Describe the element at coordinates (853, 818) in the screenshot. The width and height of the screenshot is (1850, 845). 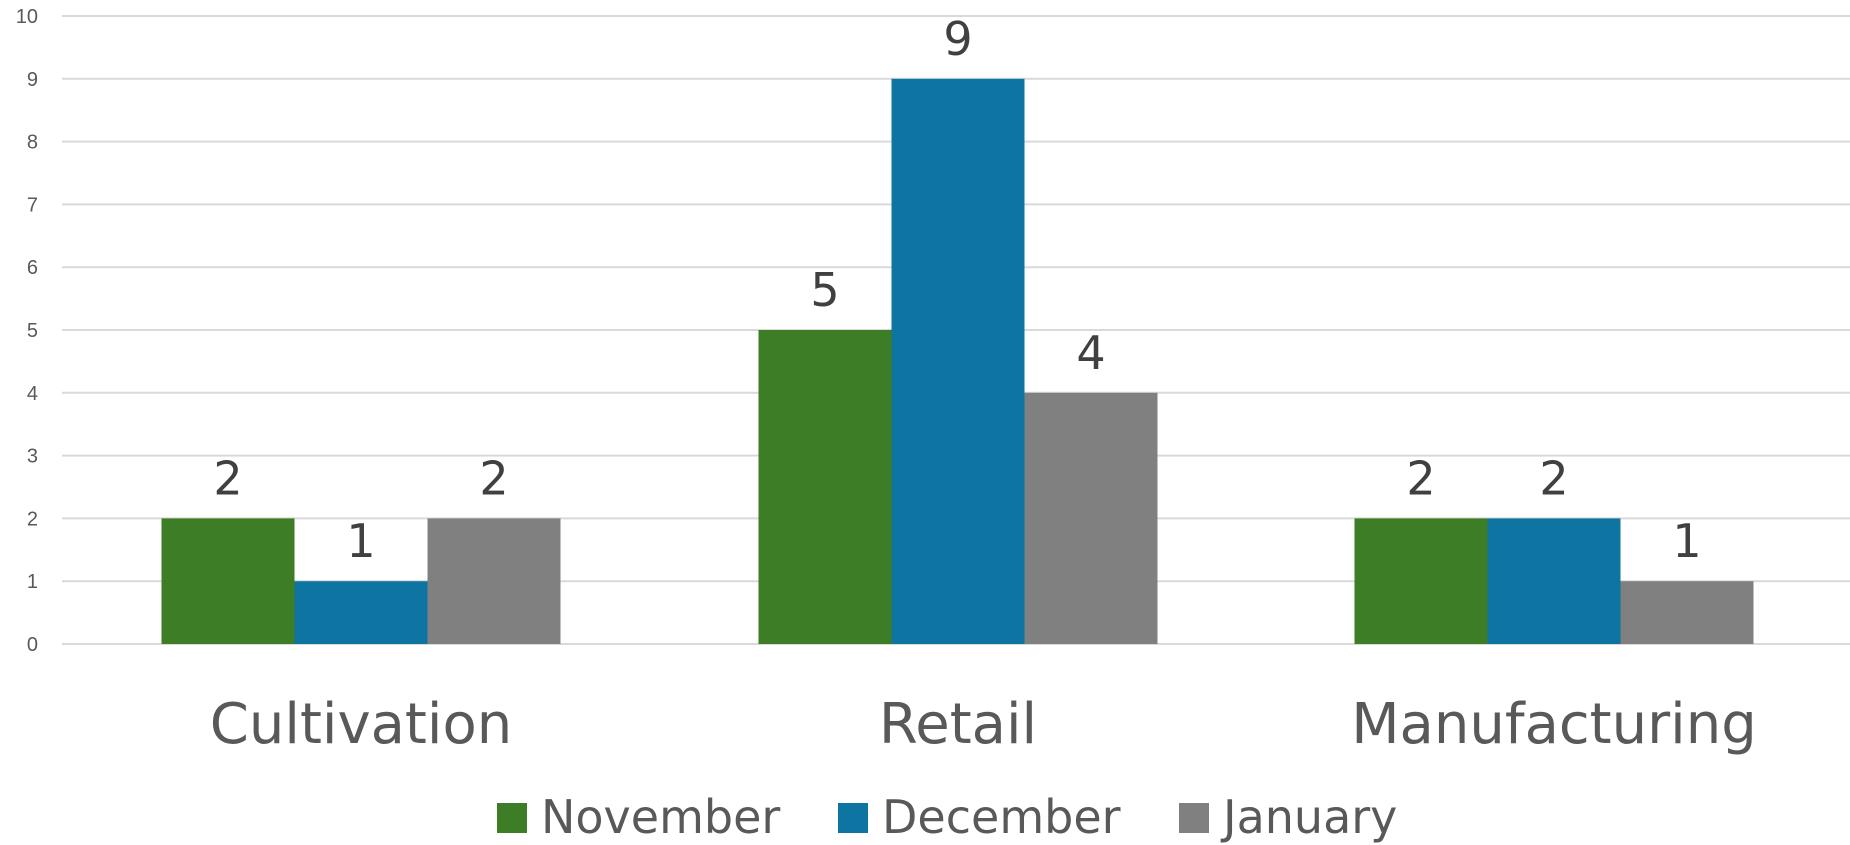
I see `legend-swatch-december` at that location.